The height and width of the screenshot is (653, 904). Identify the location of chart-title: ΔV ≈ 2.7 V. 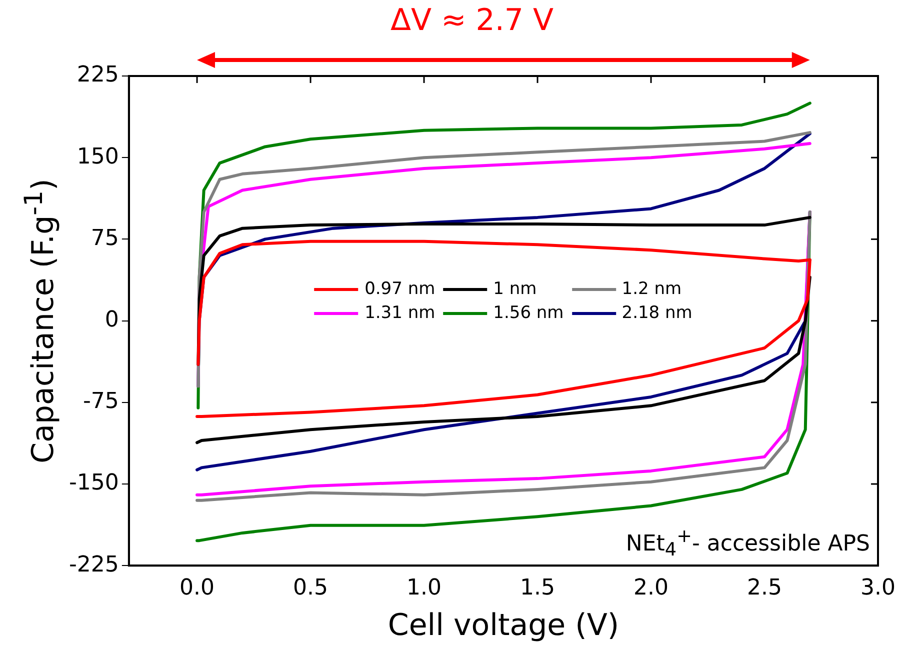
(472, 20).